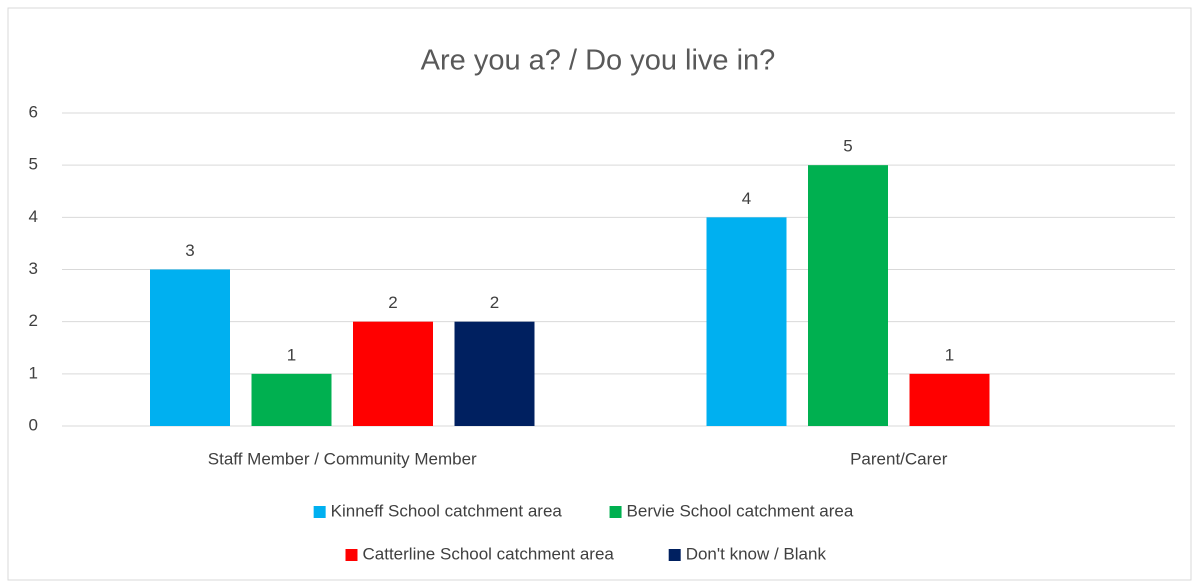 This screenshot has height=582, width=1199. Describe the element at coordinates (33, 424) in the screenshot. I see `y-tick-label: 0` at that location.